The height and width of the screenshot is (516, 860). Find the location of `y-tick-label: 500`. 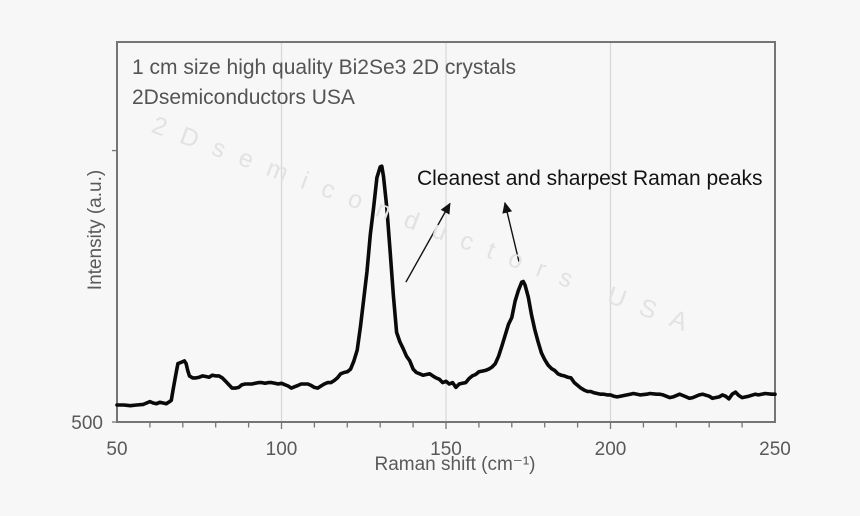

y-tick-label: 500 is located at coordinates (87, 423).